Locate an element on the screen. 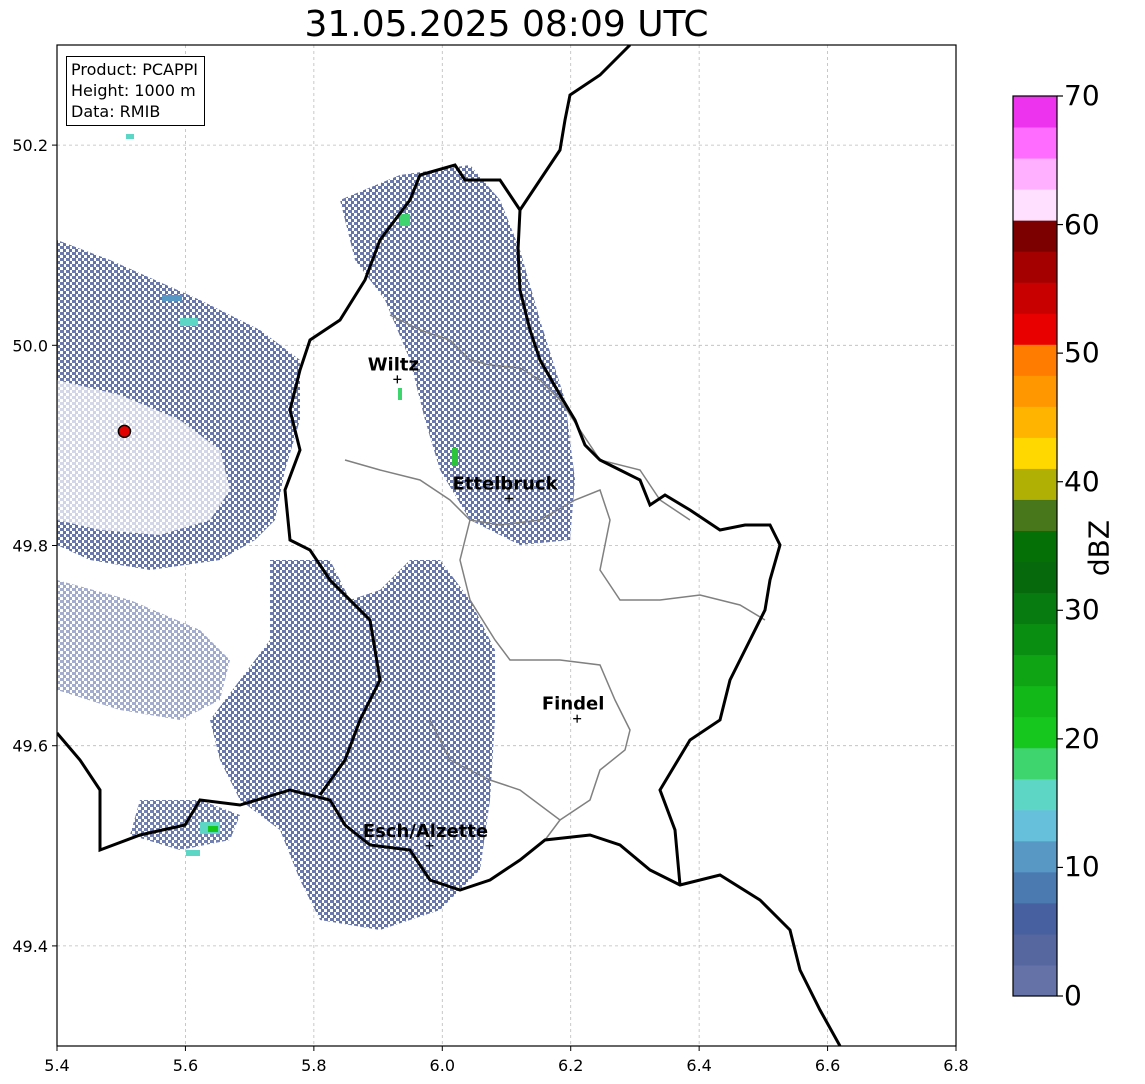 The width and height of the screenshot is (1145, 1084). colorbar-tick-label: 10 is located at coordinates (1082, 867).